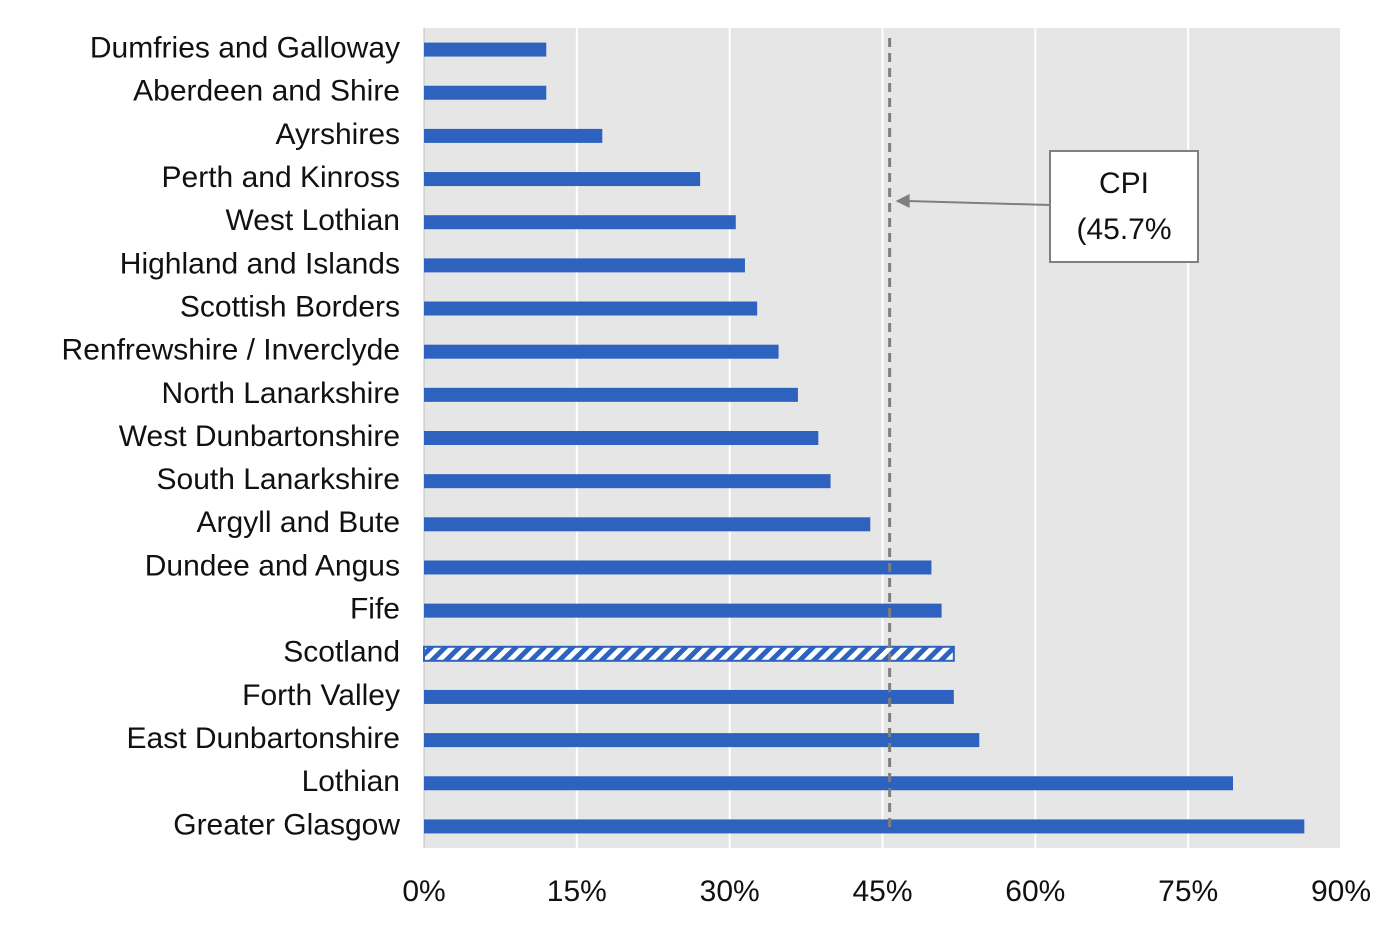 The width and height of the screenshot is (1394, 931). What do you see at coordinates (266, 91) in the screenshot?
I see `y-tick-label: Aberdeen and Shire` at bounding box center [266, 91].